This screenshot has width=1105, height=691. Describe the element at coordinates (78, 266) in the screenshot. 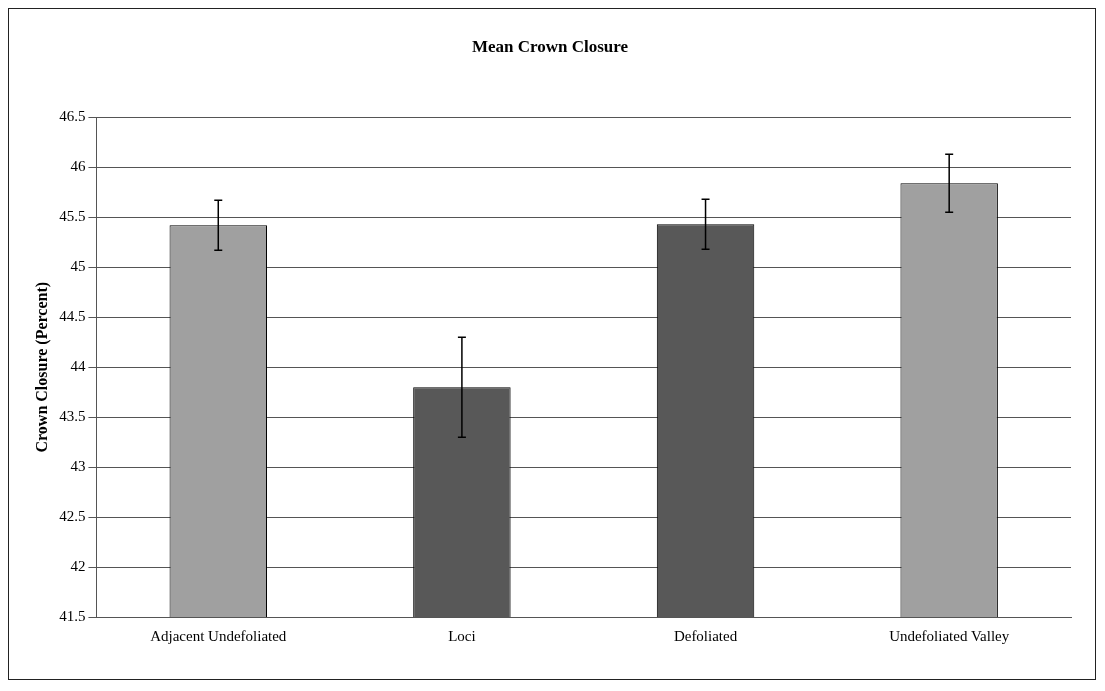

I see `y-tick-label: 45` at that location.